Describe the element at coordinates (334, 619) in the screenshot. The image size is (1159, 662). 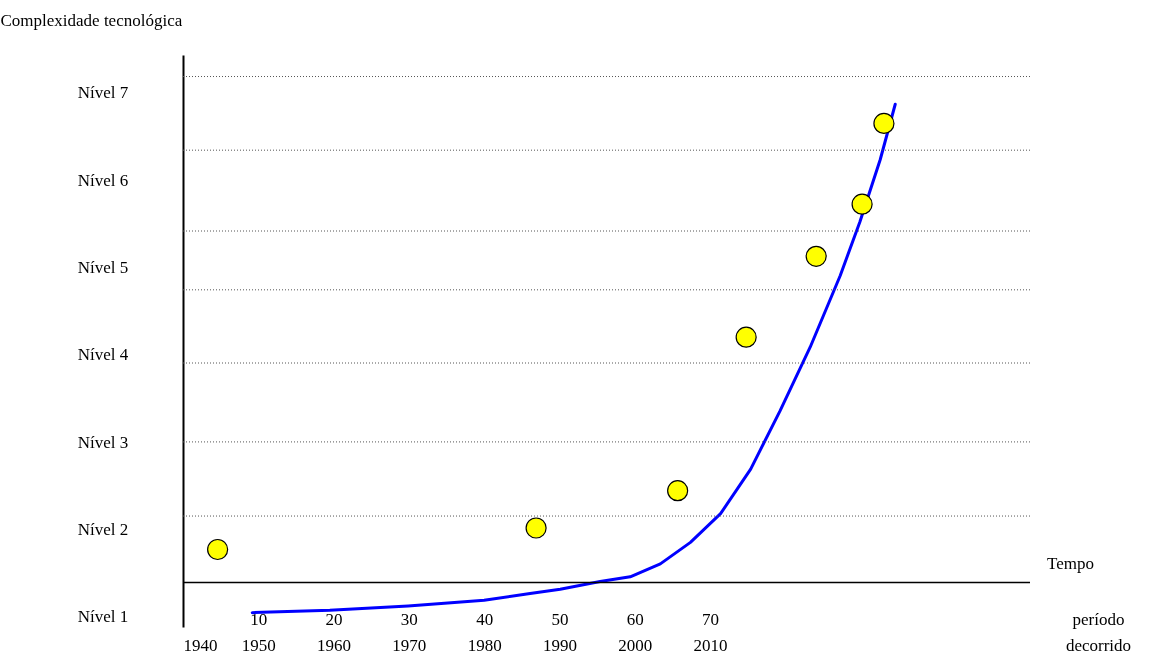
I see `x2-tick-label: 20` at that location.